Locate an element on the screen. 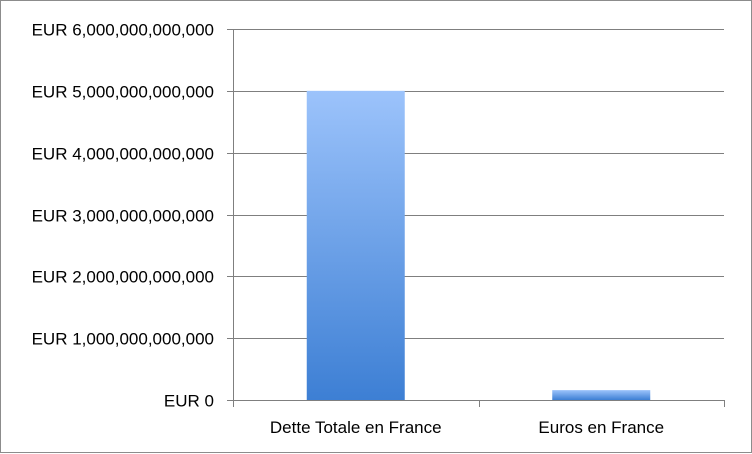  y-tick-label: EUR 6,000,000,000,000 is located at coordinates (123, 30).